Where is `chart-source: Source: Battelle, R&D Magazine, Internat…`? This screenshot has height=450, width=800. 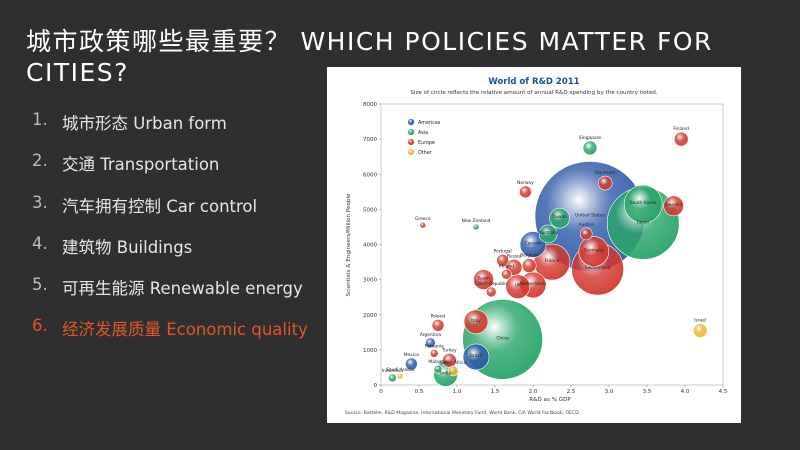
chart-source: Source: Battelle, R&D Magazine, Internat… is located at coordinates (462, 413).